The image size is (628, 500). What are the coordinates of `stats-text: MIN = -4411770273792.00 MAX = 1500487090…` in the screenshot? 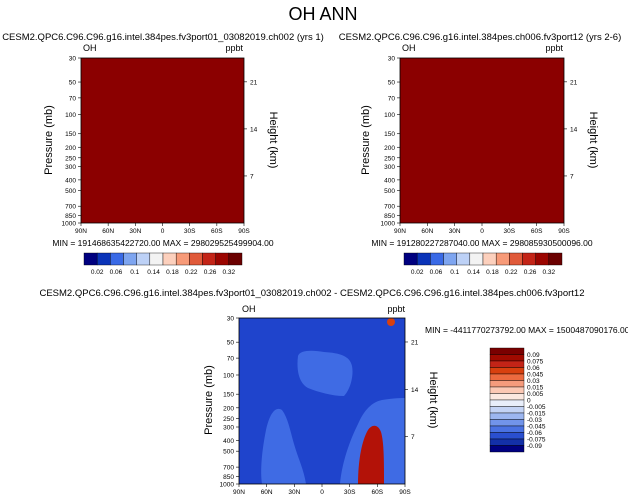 It's located at (526, 330).